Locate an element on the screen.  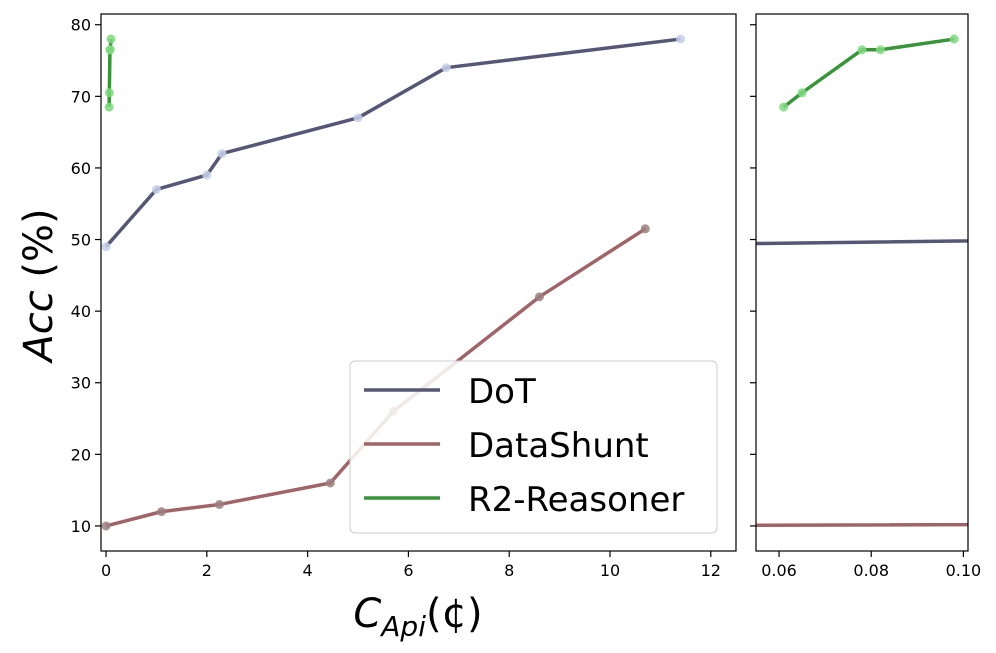
r2-reasoner-line-zoom is located at coordinates (868, 73).